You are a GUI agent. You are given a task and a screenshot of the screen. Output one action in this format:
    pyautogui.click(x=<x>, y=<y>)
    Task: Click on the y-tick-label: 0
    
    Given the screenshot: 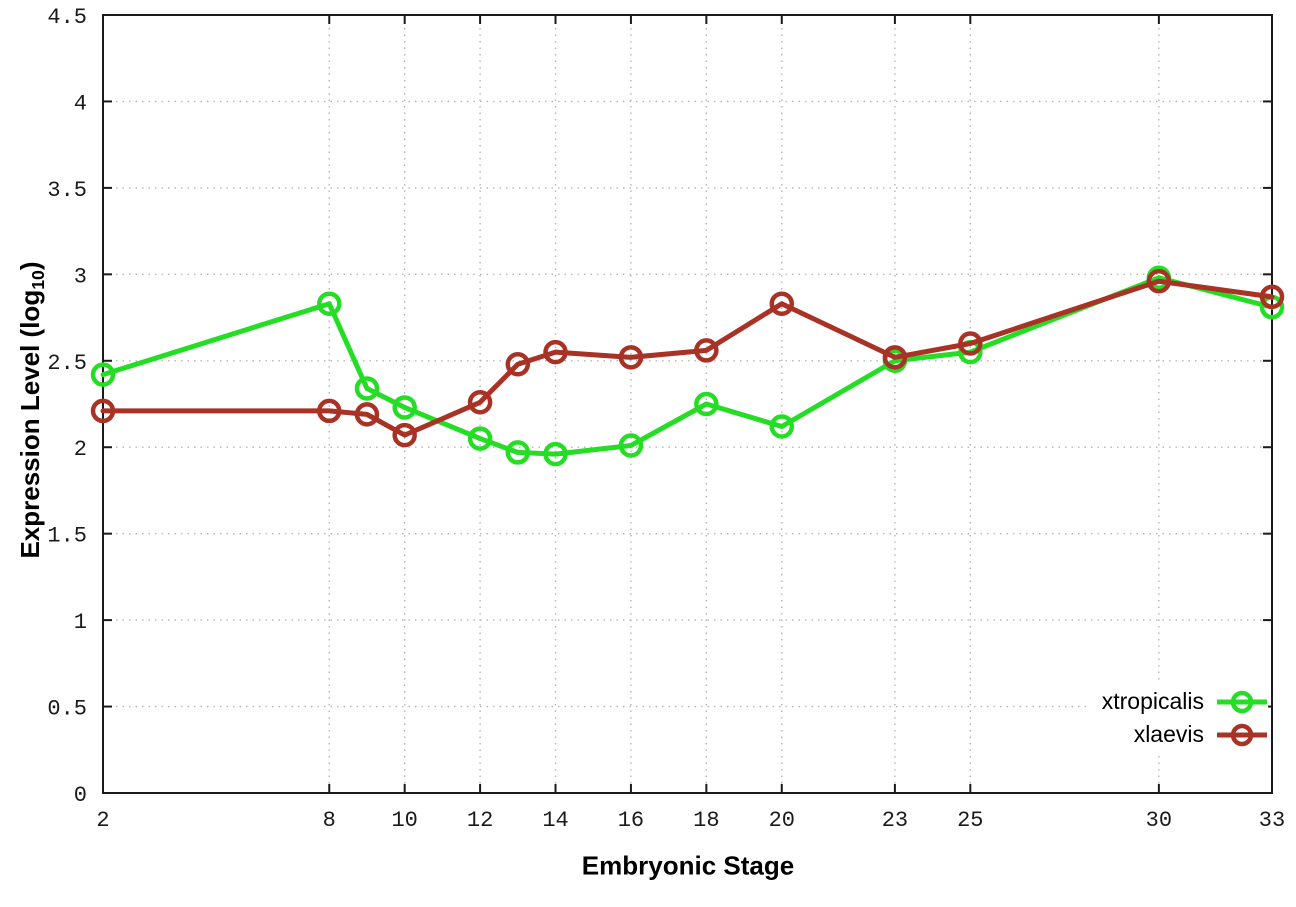 What is the action you would take?
    pyautogui.click(x=80, y=795)
    